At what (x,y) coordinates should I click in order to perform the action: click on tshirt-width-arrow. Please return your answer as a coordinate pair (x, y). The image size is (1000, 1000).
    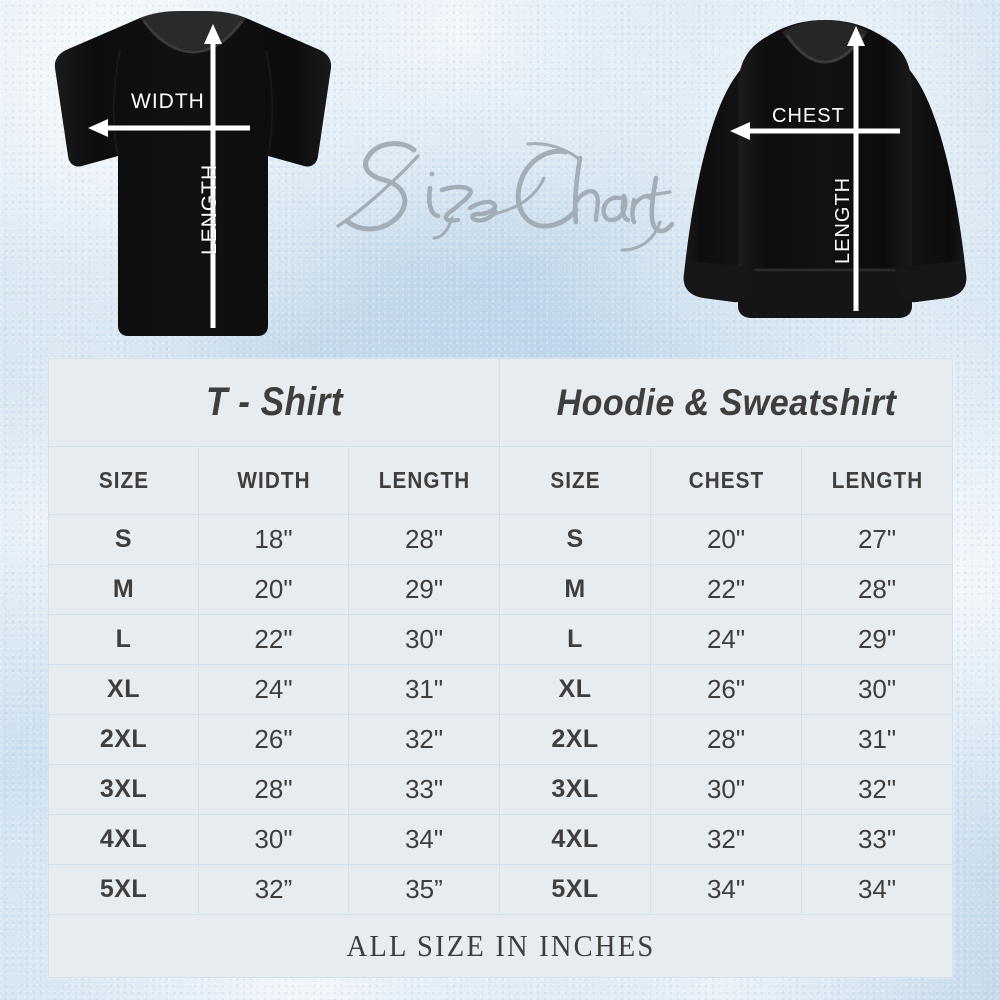
    Looking at the image, I should click on (169, 128).